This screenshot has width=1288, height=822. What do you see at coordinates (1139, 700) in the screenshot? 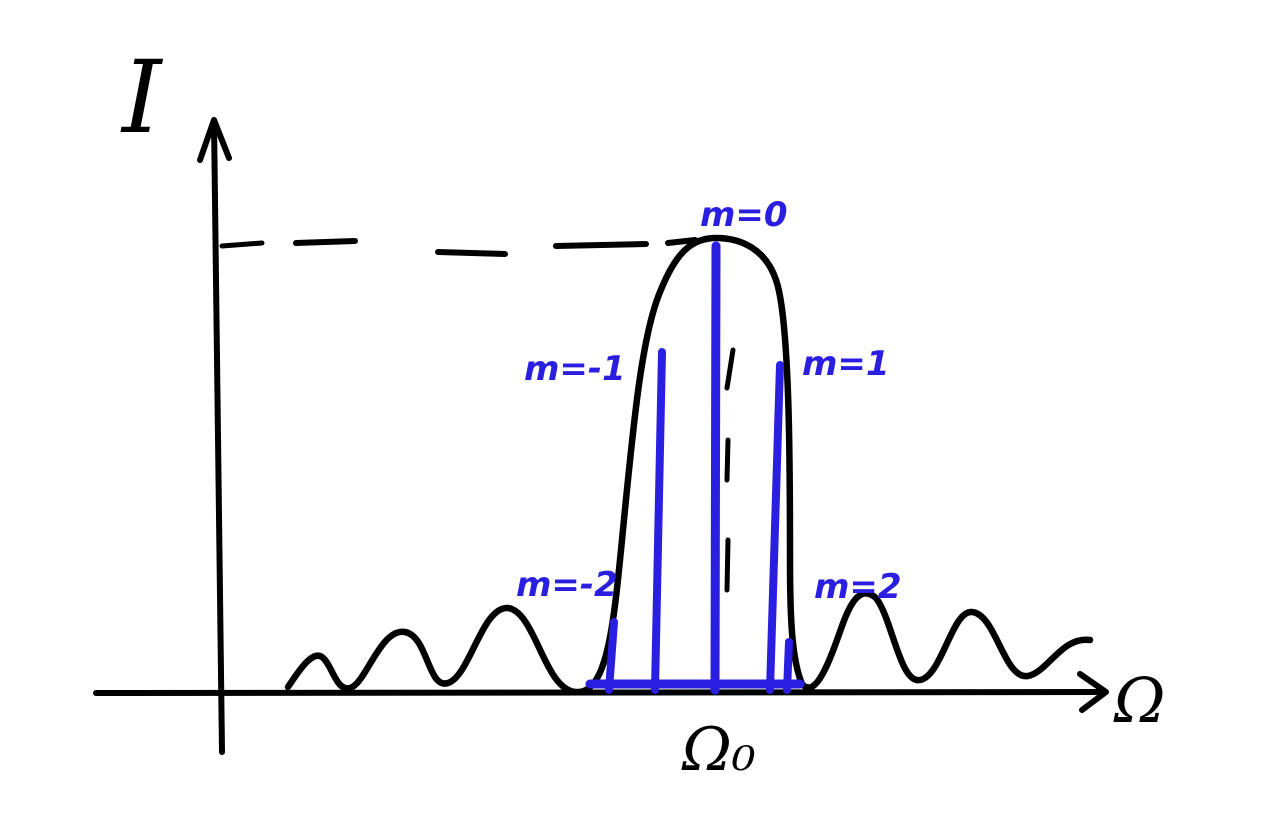
I see `x-axis-label: Ω` at bounding box center [1139, 700].